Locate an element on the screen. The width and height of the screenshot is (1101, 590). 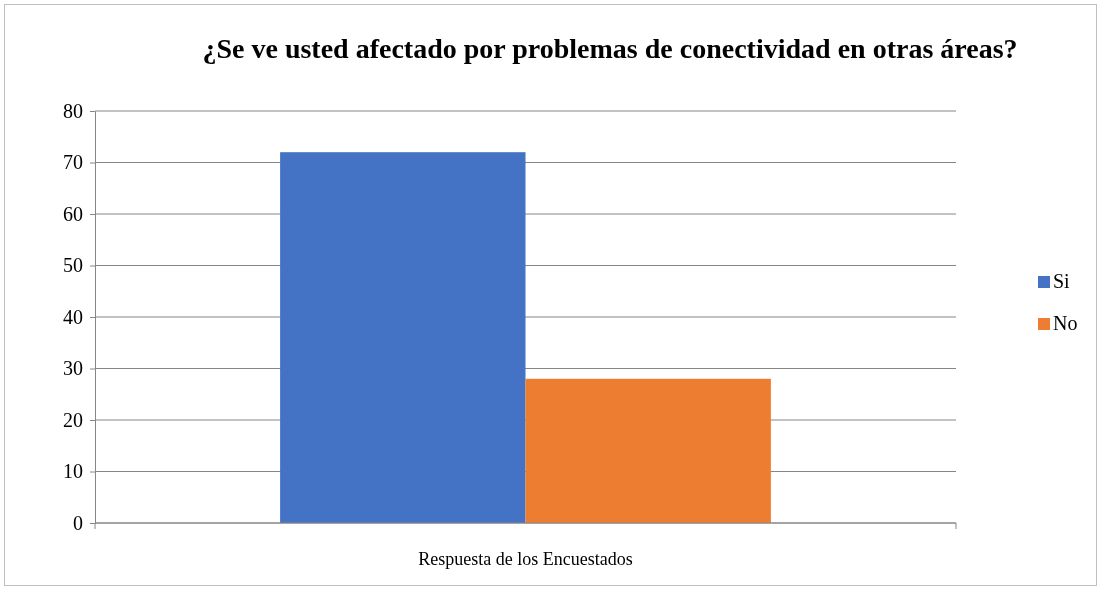
y-tick-label: 60 is located at coordinates (73, 213).